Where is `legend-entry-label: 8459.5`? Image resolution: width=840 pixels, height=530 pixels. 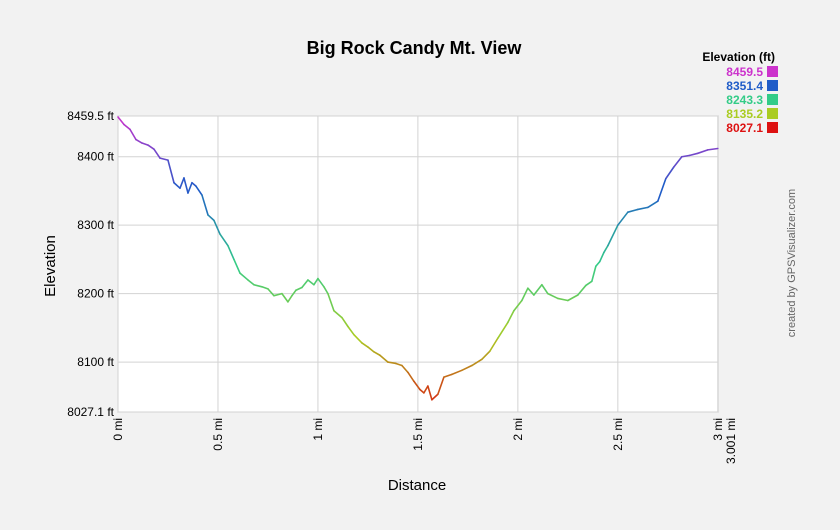
legend-entry-label: 8459.5 is located at coordinates (744, 72).